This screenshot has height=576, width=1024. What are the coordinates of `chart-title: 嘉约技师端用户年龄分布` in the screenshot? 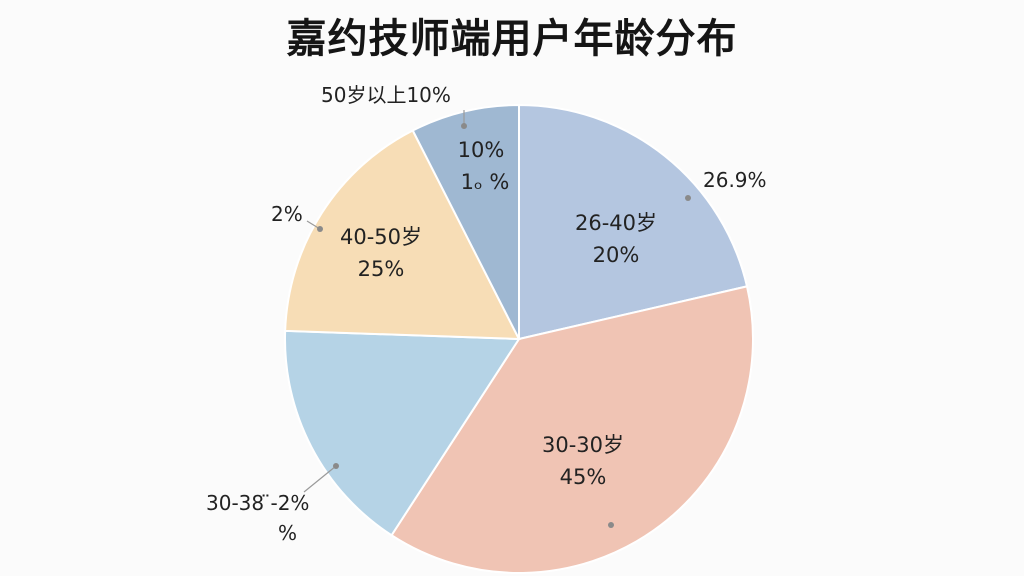 It's located at (512, 39).